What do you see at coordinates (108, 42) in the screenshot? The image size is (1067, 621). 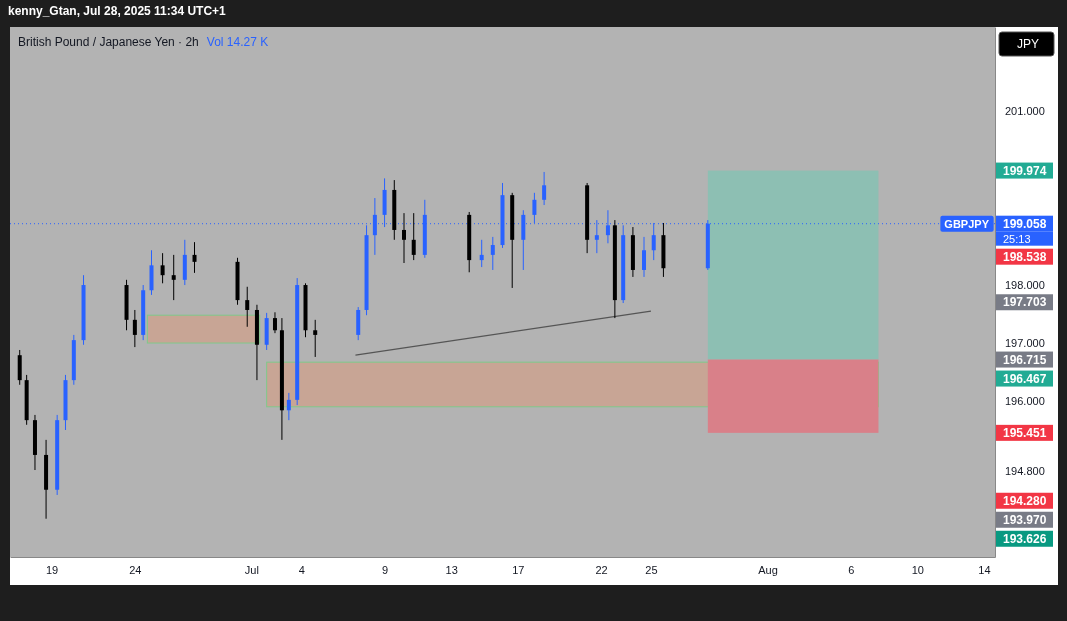 I see `text: British Pound / Japanese Yen · 2h` at bounding box center [108, 42].